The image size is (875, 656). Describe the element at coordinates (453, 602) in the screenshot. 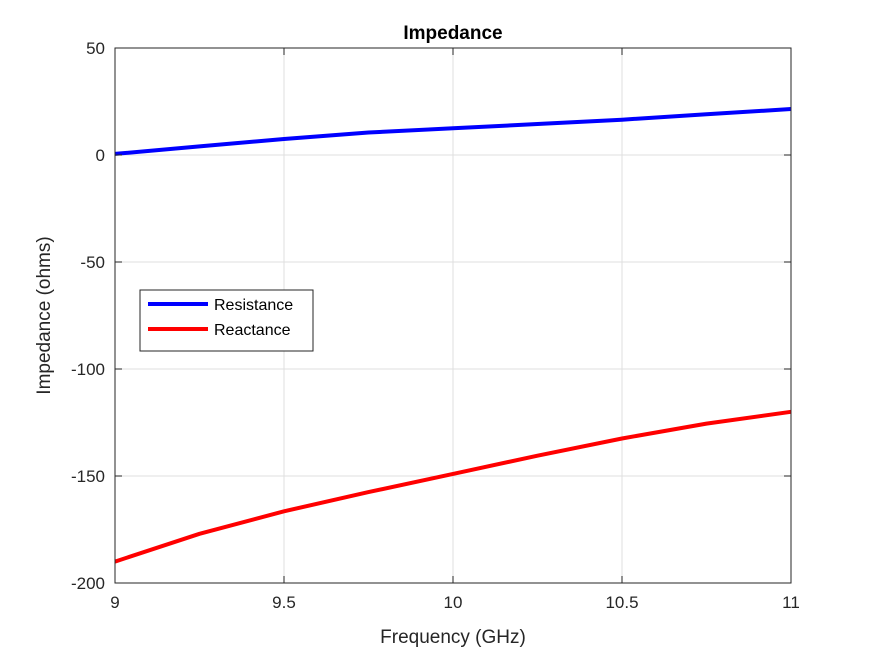

I see `x-tick-label: 10` at that location.